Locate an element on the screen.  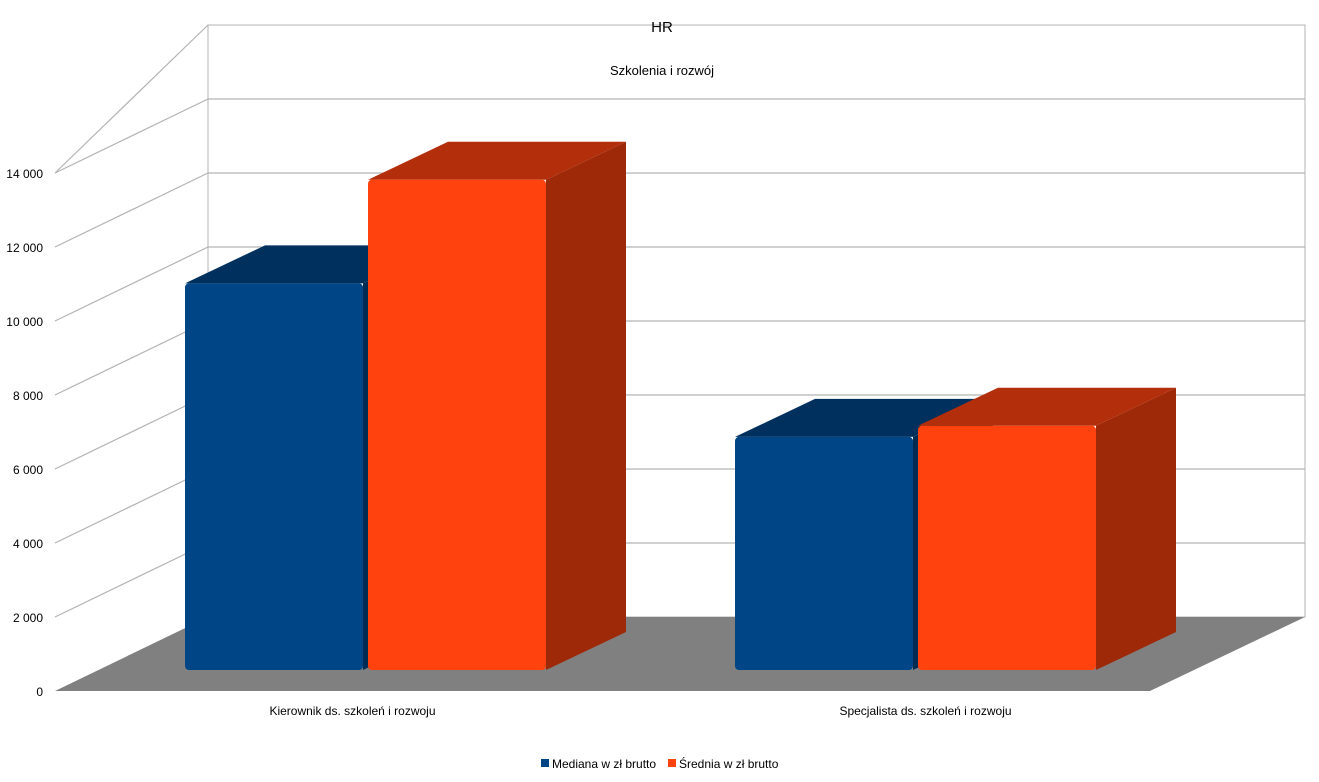
legend-label: Mediana w zł brutto is located at coordinates (604, 764).